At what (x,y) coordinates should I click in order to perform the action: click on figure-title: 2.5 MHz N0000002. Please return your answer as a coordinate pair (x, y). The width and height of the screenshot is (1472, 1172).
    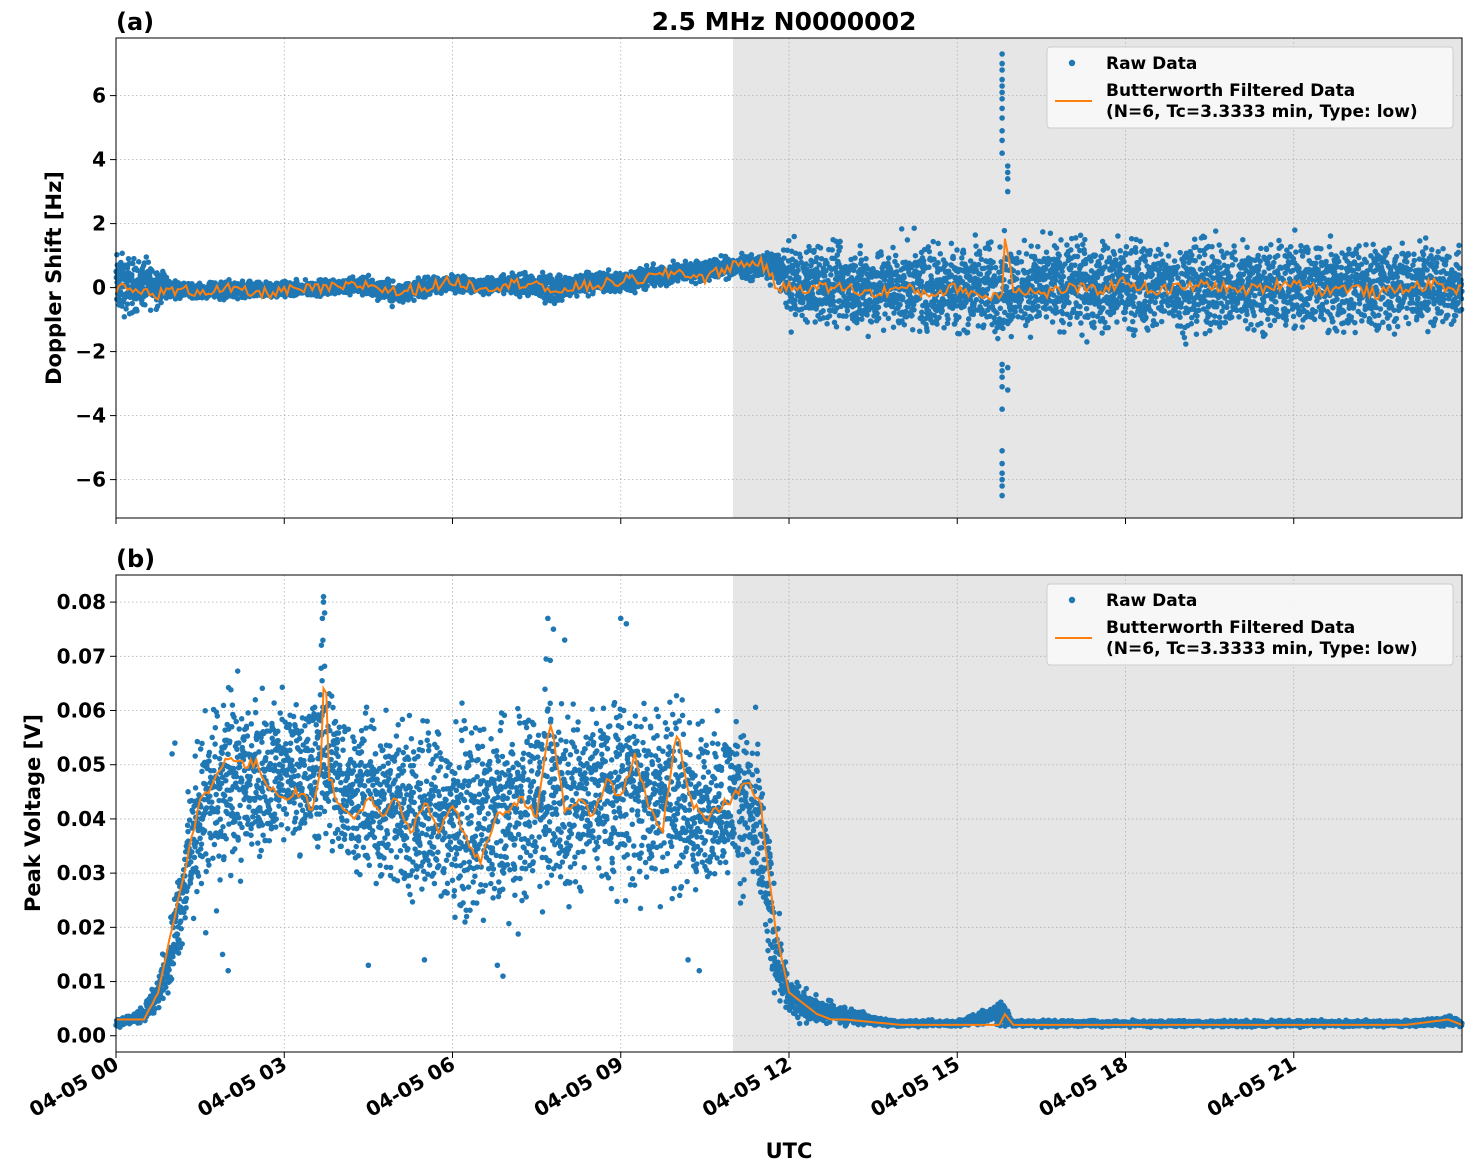
    Looking at the image, I should click on (784, 21).